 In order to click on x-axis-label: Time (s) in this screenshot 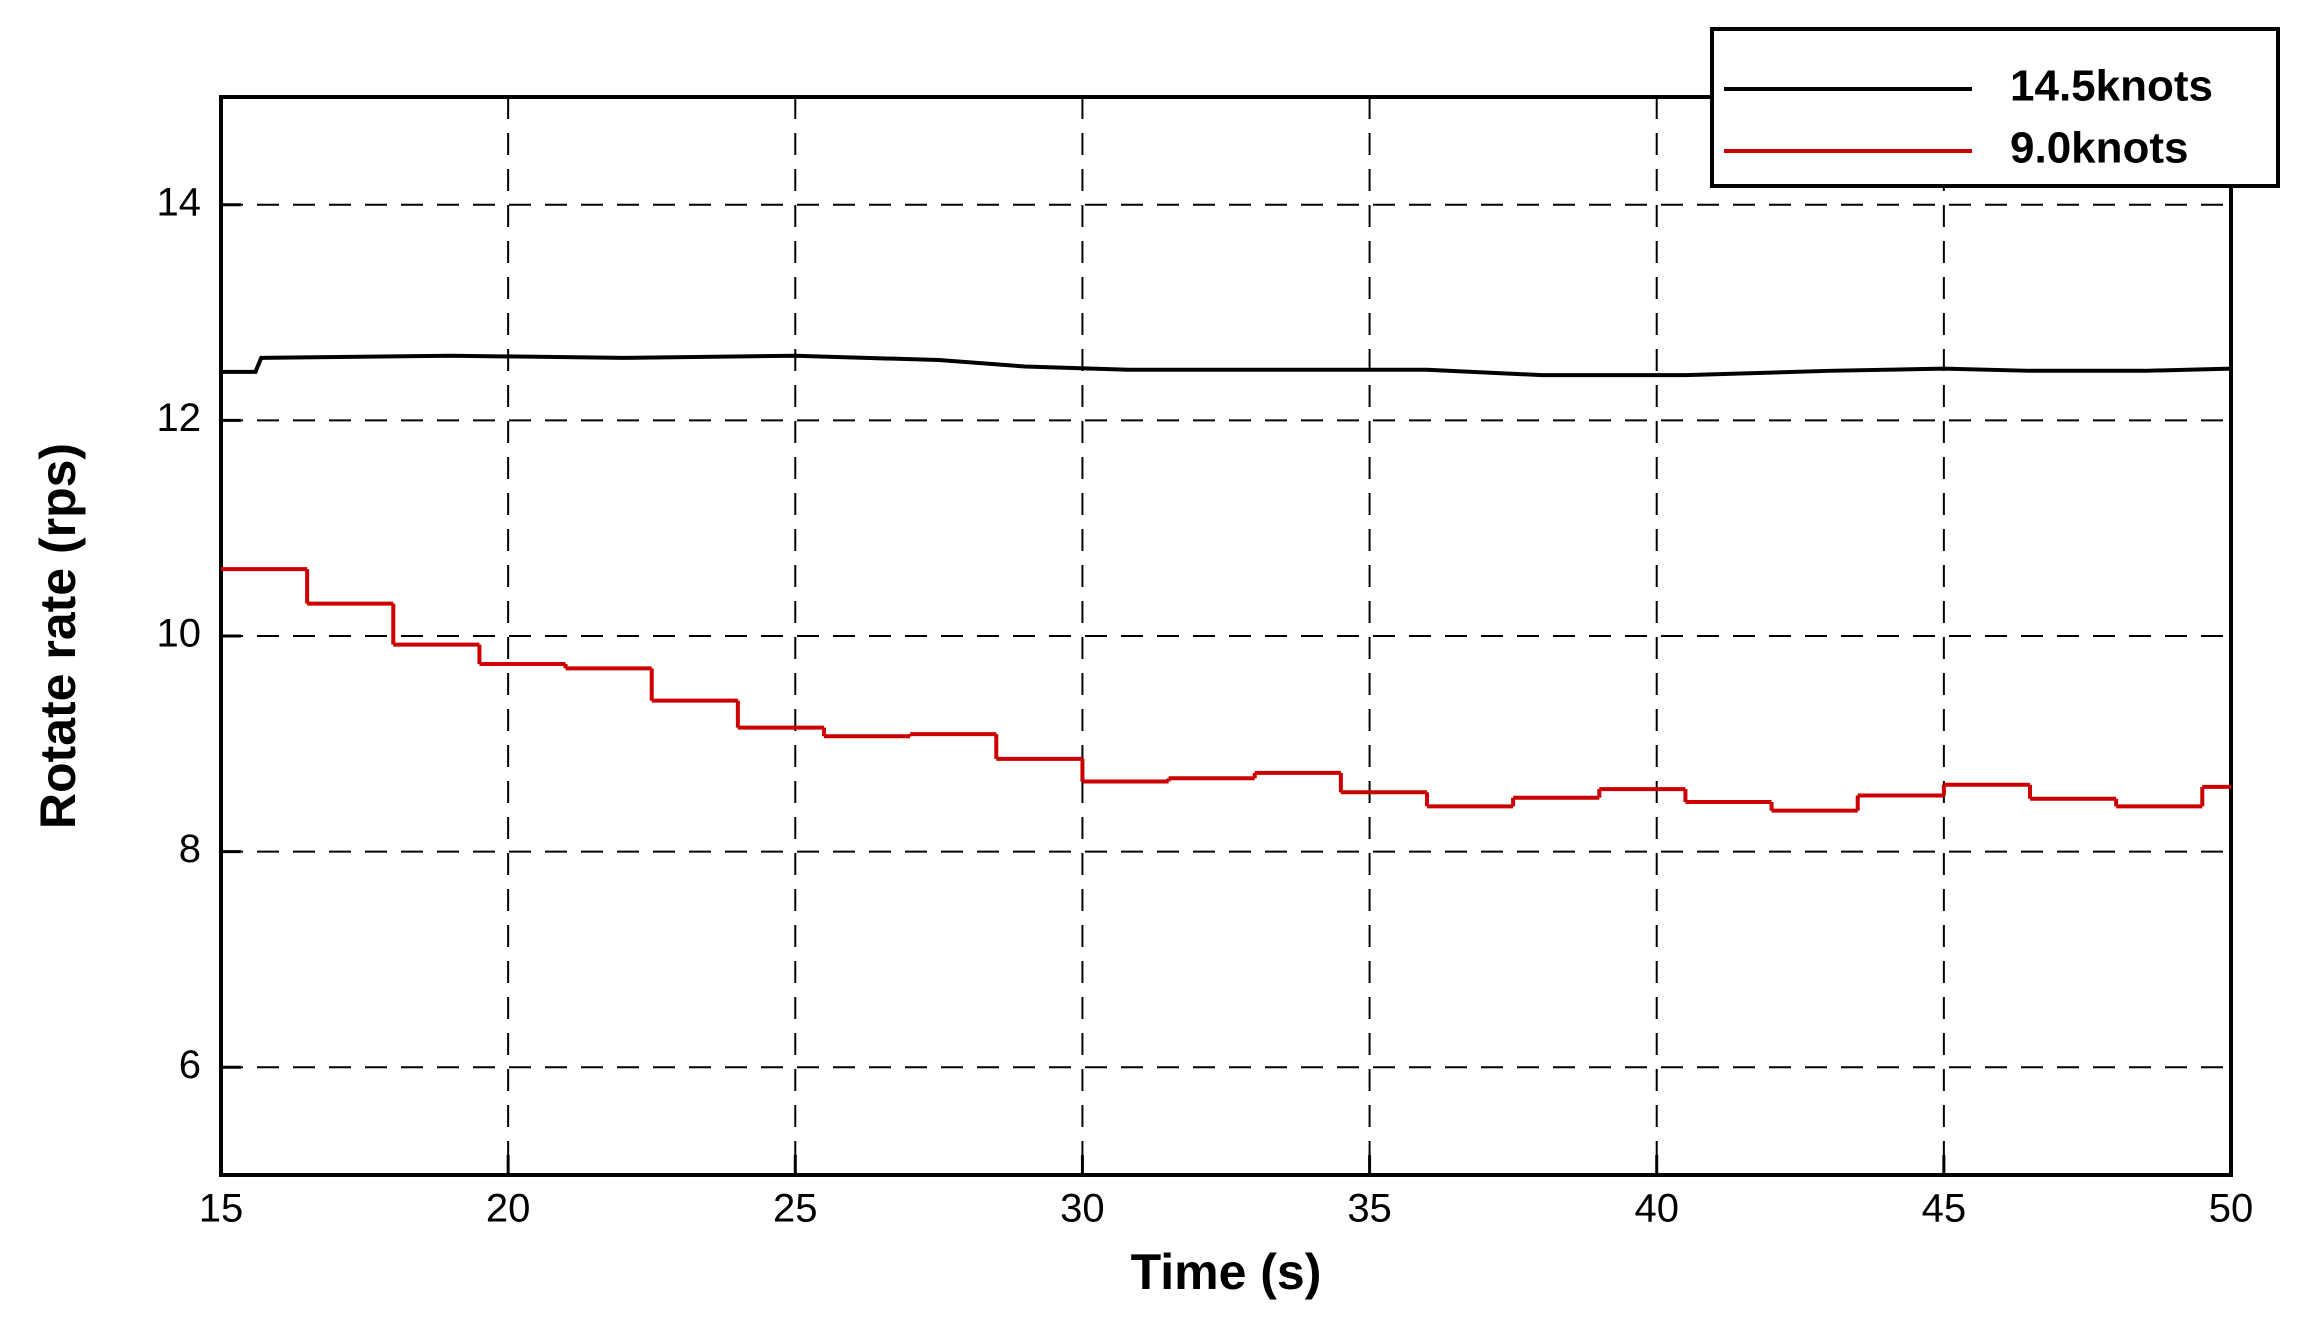, I will do `click(1226, 1272)`.